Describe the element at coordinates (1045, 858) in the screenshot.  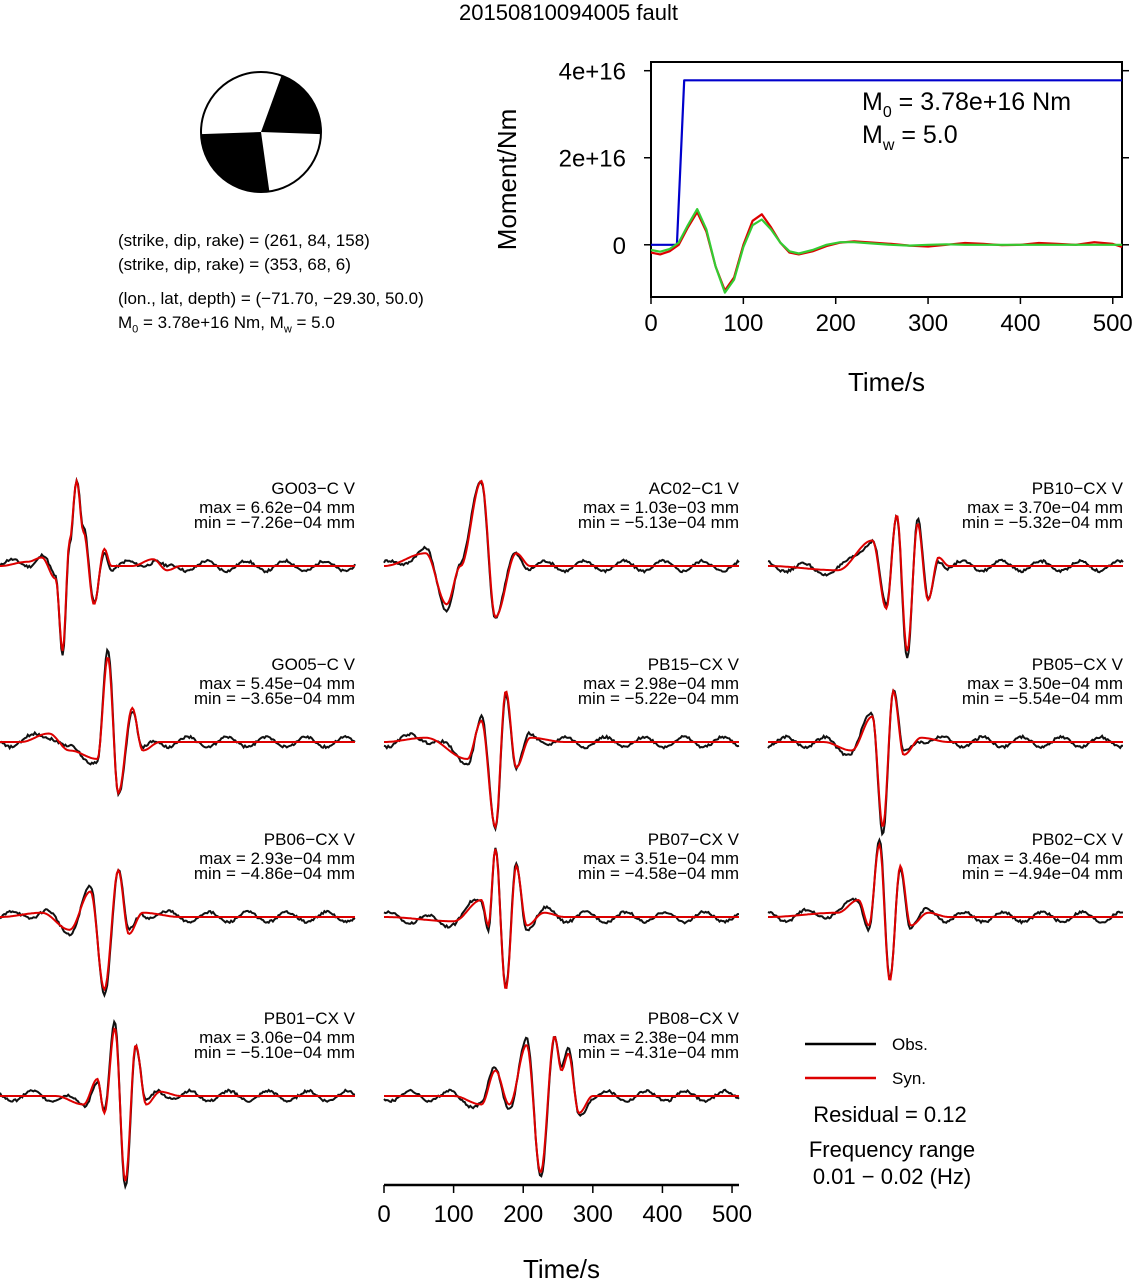
I see `station-max: max = 3.46e−04 mm` at that location.